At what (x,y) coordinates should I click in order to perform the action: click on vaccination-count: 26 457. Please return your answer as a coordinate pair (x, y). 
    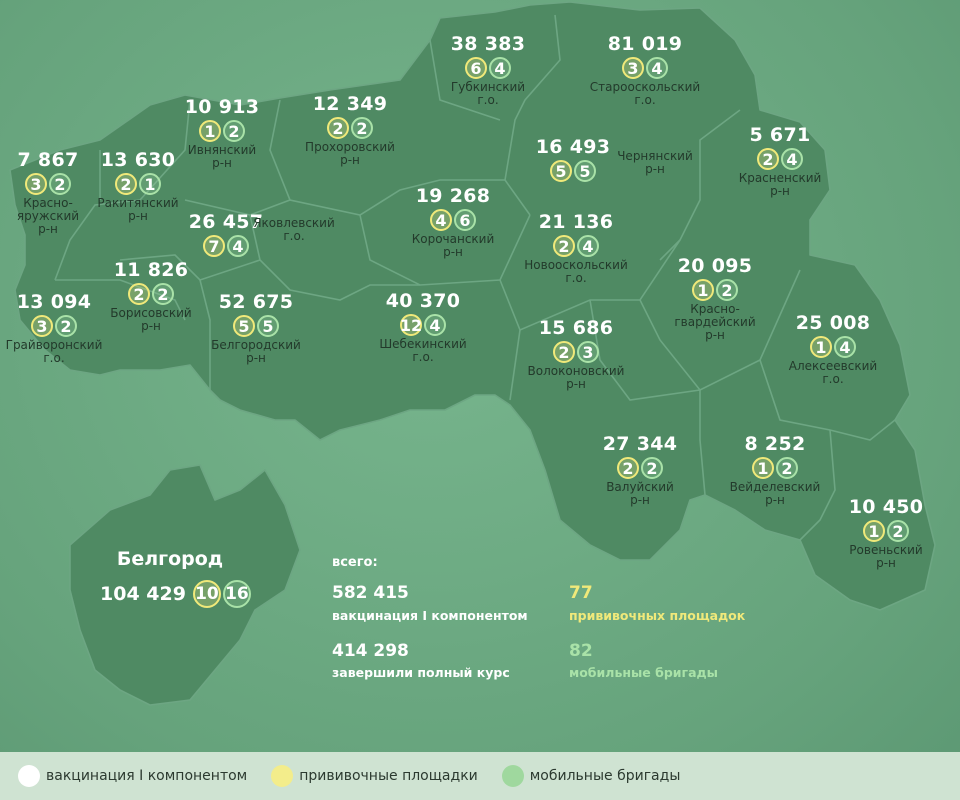
    Looking at the image, I should click on (226, 222).